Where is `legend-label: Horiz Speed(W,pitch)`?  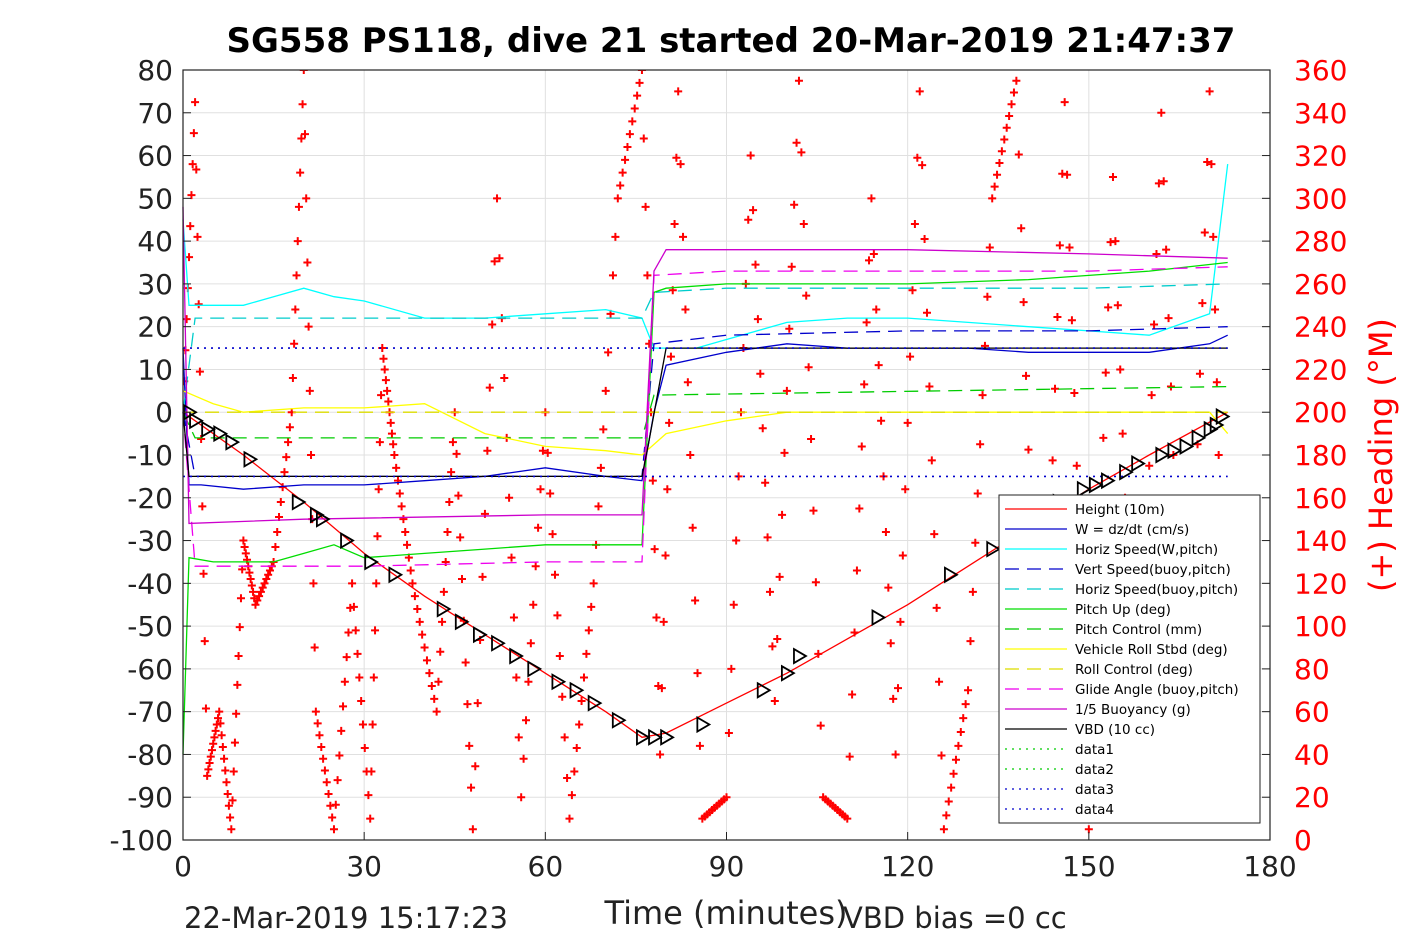
legend-label: Horiz Speed(W,pitch) is located at coordinates (1146, 550).